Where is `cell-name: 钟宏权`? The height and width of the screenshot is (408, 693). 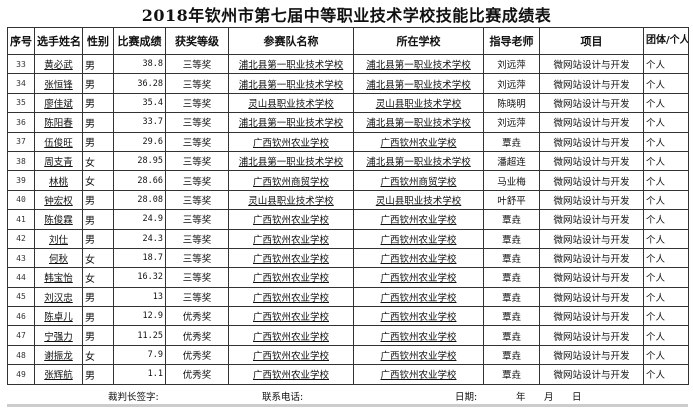 cell-name: 钟宏权 is located at coordinates (58, 200).